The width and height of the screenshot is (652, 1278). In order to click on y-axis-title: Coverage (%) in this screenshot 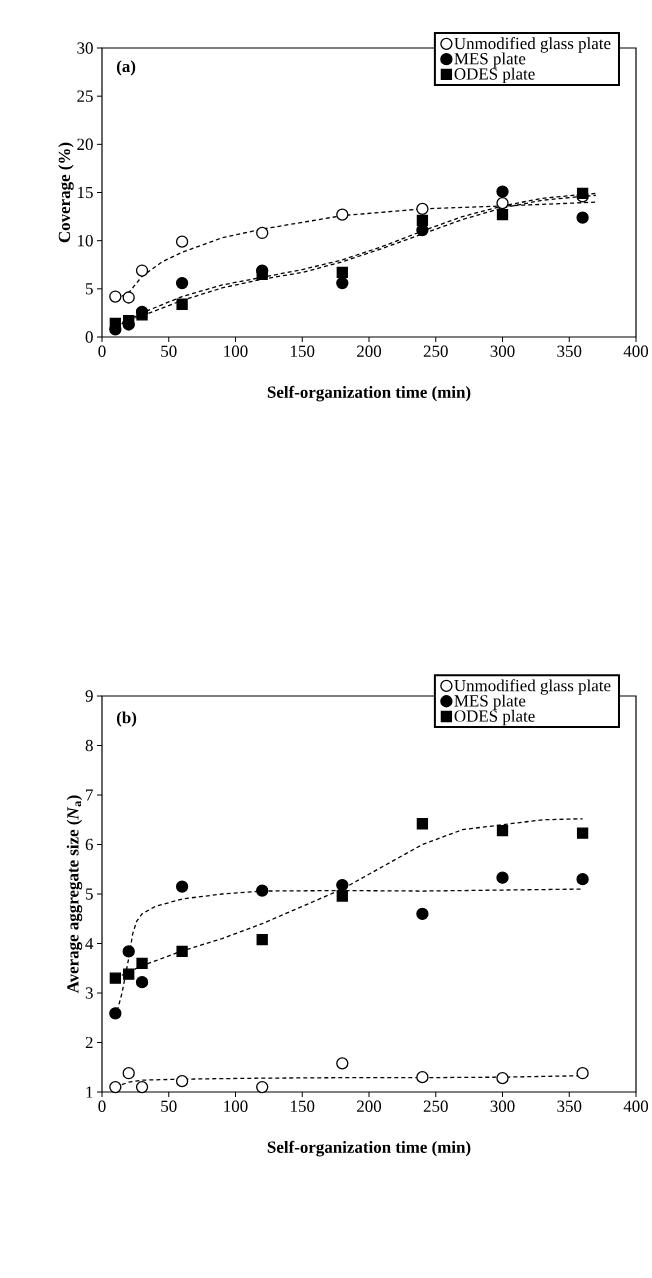, I will do `click(66, 192)`.